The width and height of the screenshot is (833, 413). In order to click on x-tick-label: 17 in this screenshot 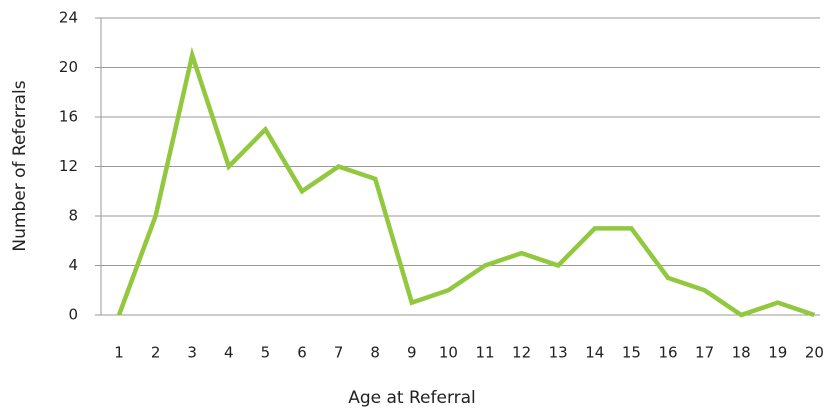, I will do `click(704, 353)`.